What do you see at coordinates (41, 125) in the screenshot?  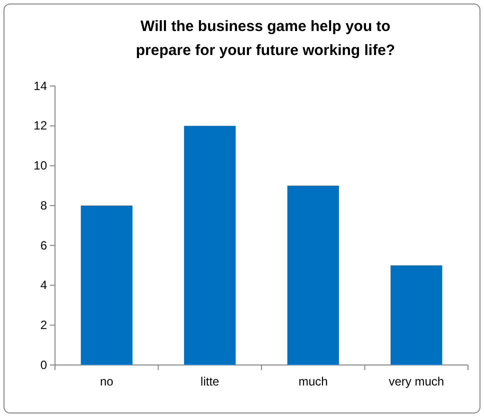 I see `y-tick-label: 12` at bounding box center [41, 125].